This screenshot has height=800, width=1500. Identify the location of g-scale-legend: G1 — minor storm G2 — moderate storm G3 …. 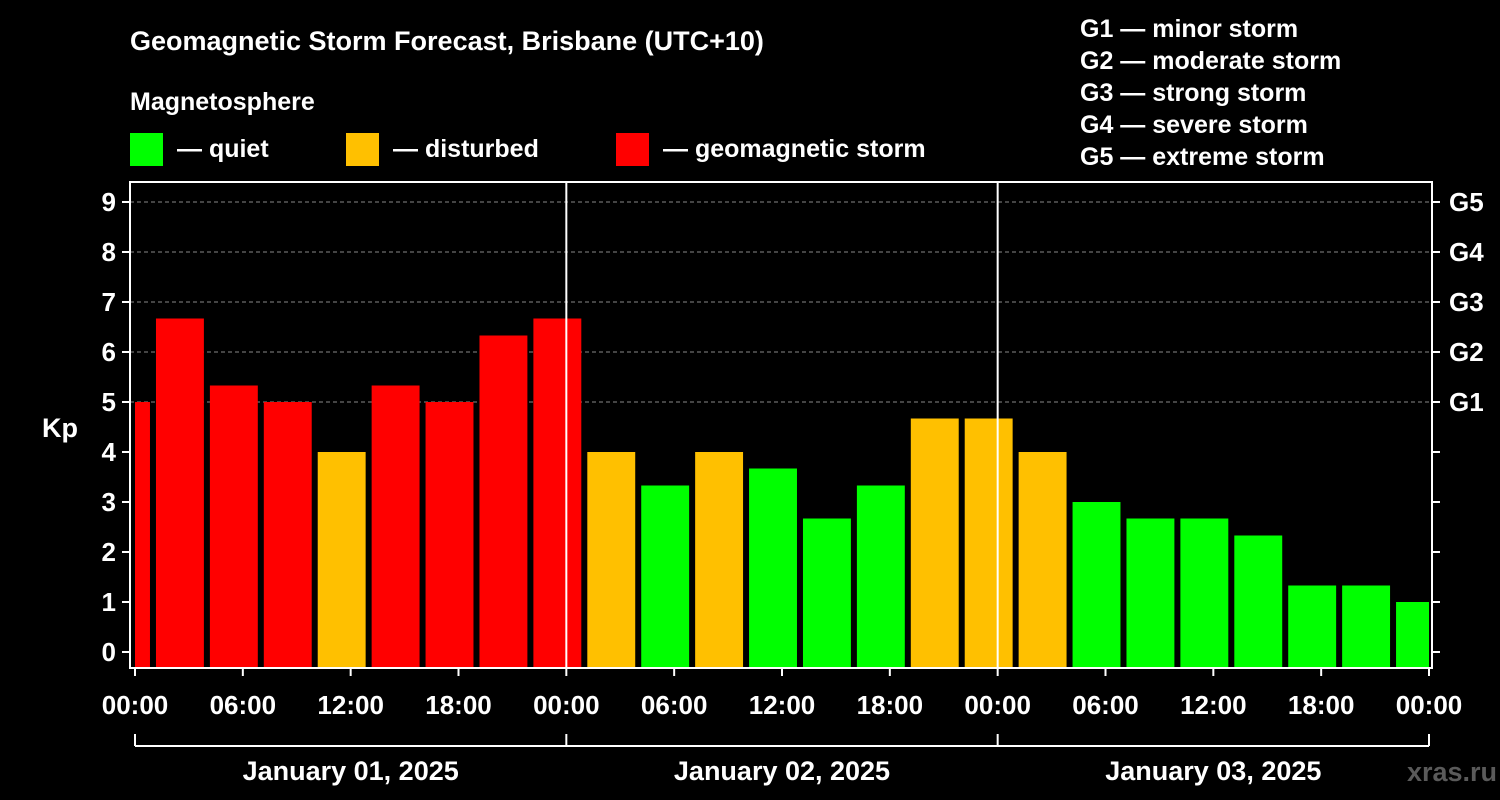
(1210, 93).